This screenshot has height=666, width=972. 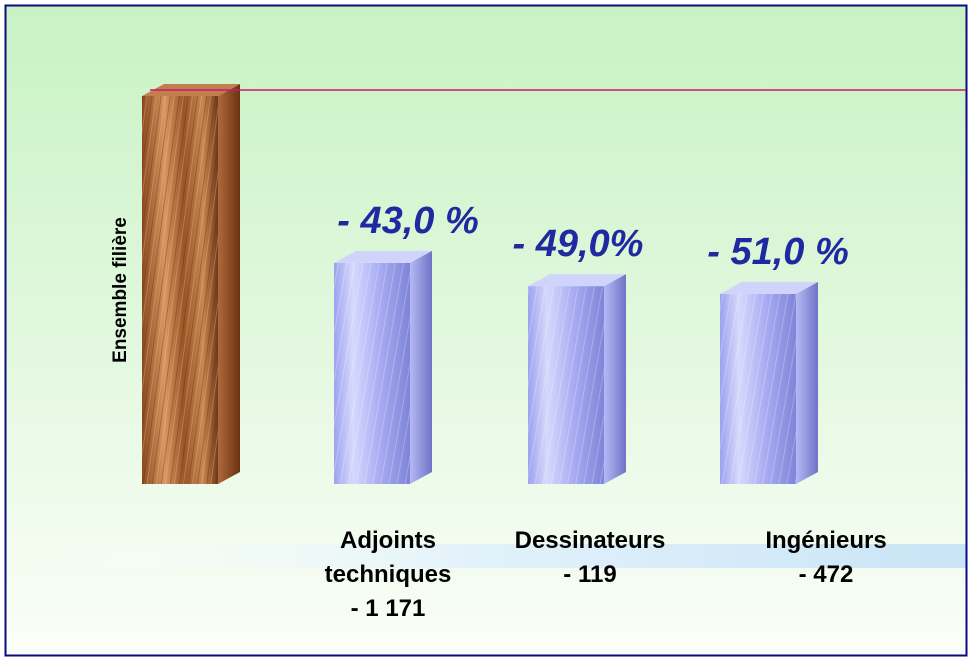 I want to click on reference-bar-side, so click(x=229, y=284).